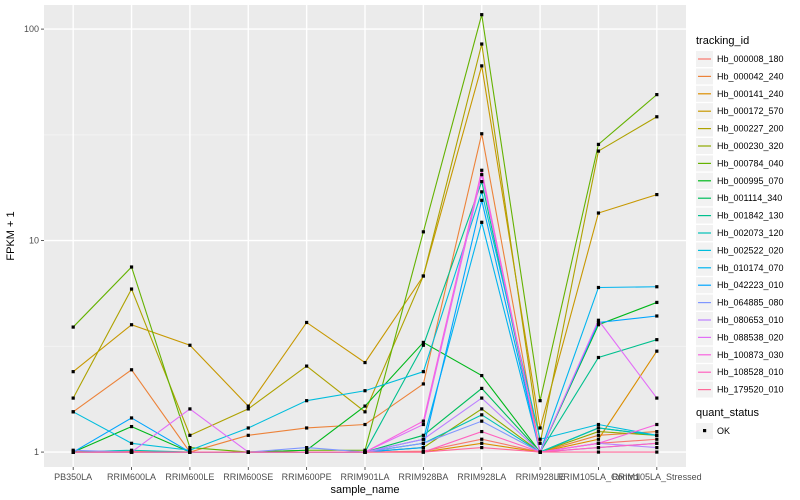 The height and width of the screenshot is (500, 800). I want to click on x-tick-label: RRIM928LE, so click(540, 477).